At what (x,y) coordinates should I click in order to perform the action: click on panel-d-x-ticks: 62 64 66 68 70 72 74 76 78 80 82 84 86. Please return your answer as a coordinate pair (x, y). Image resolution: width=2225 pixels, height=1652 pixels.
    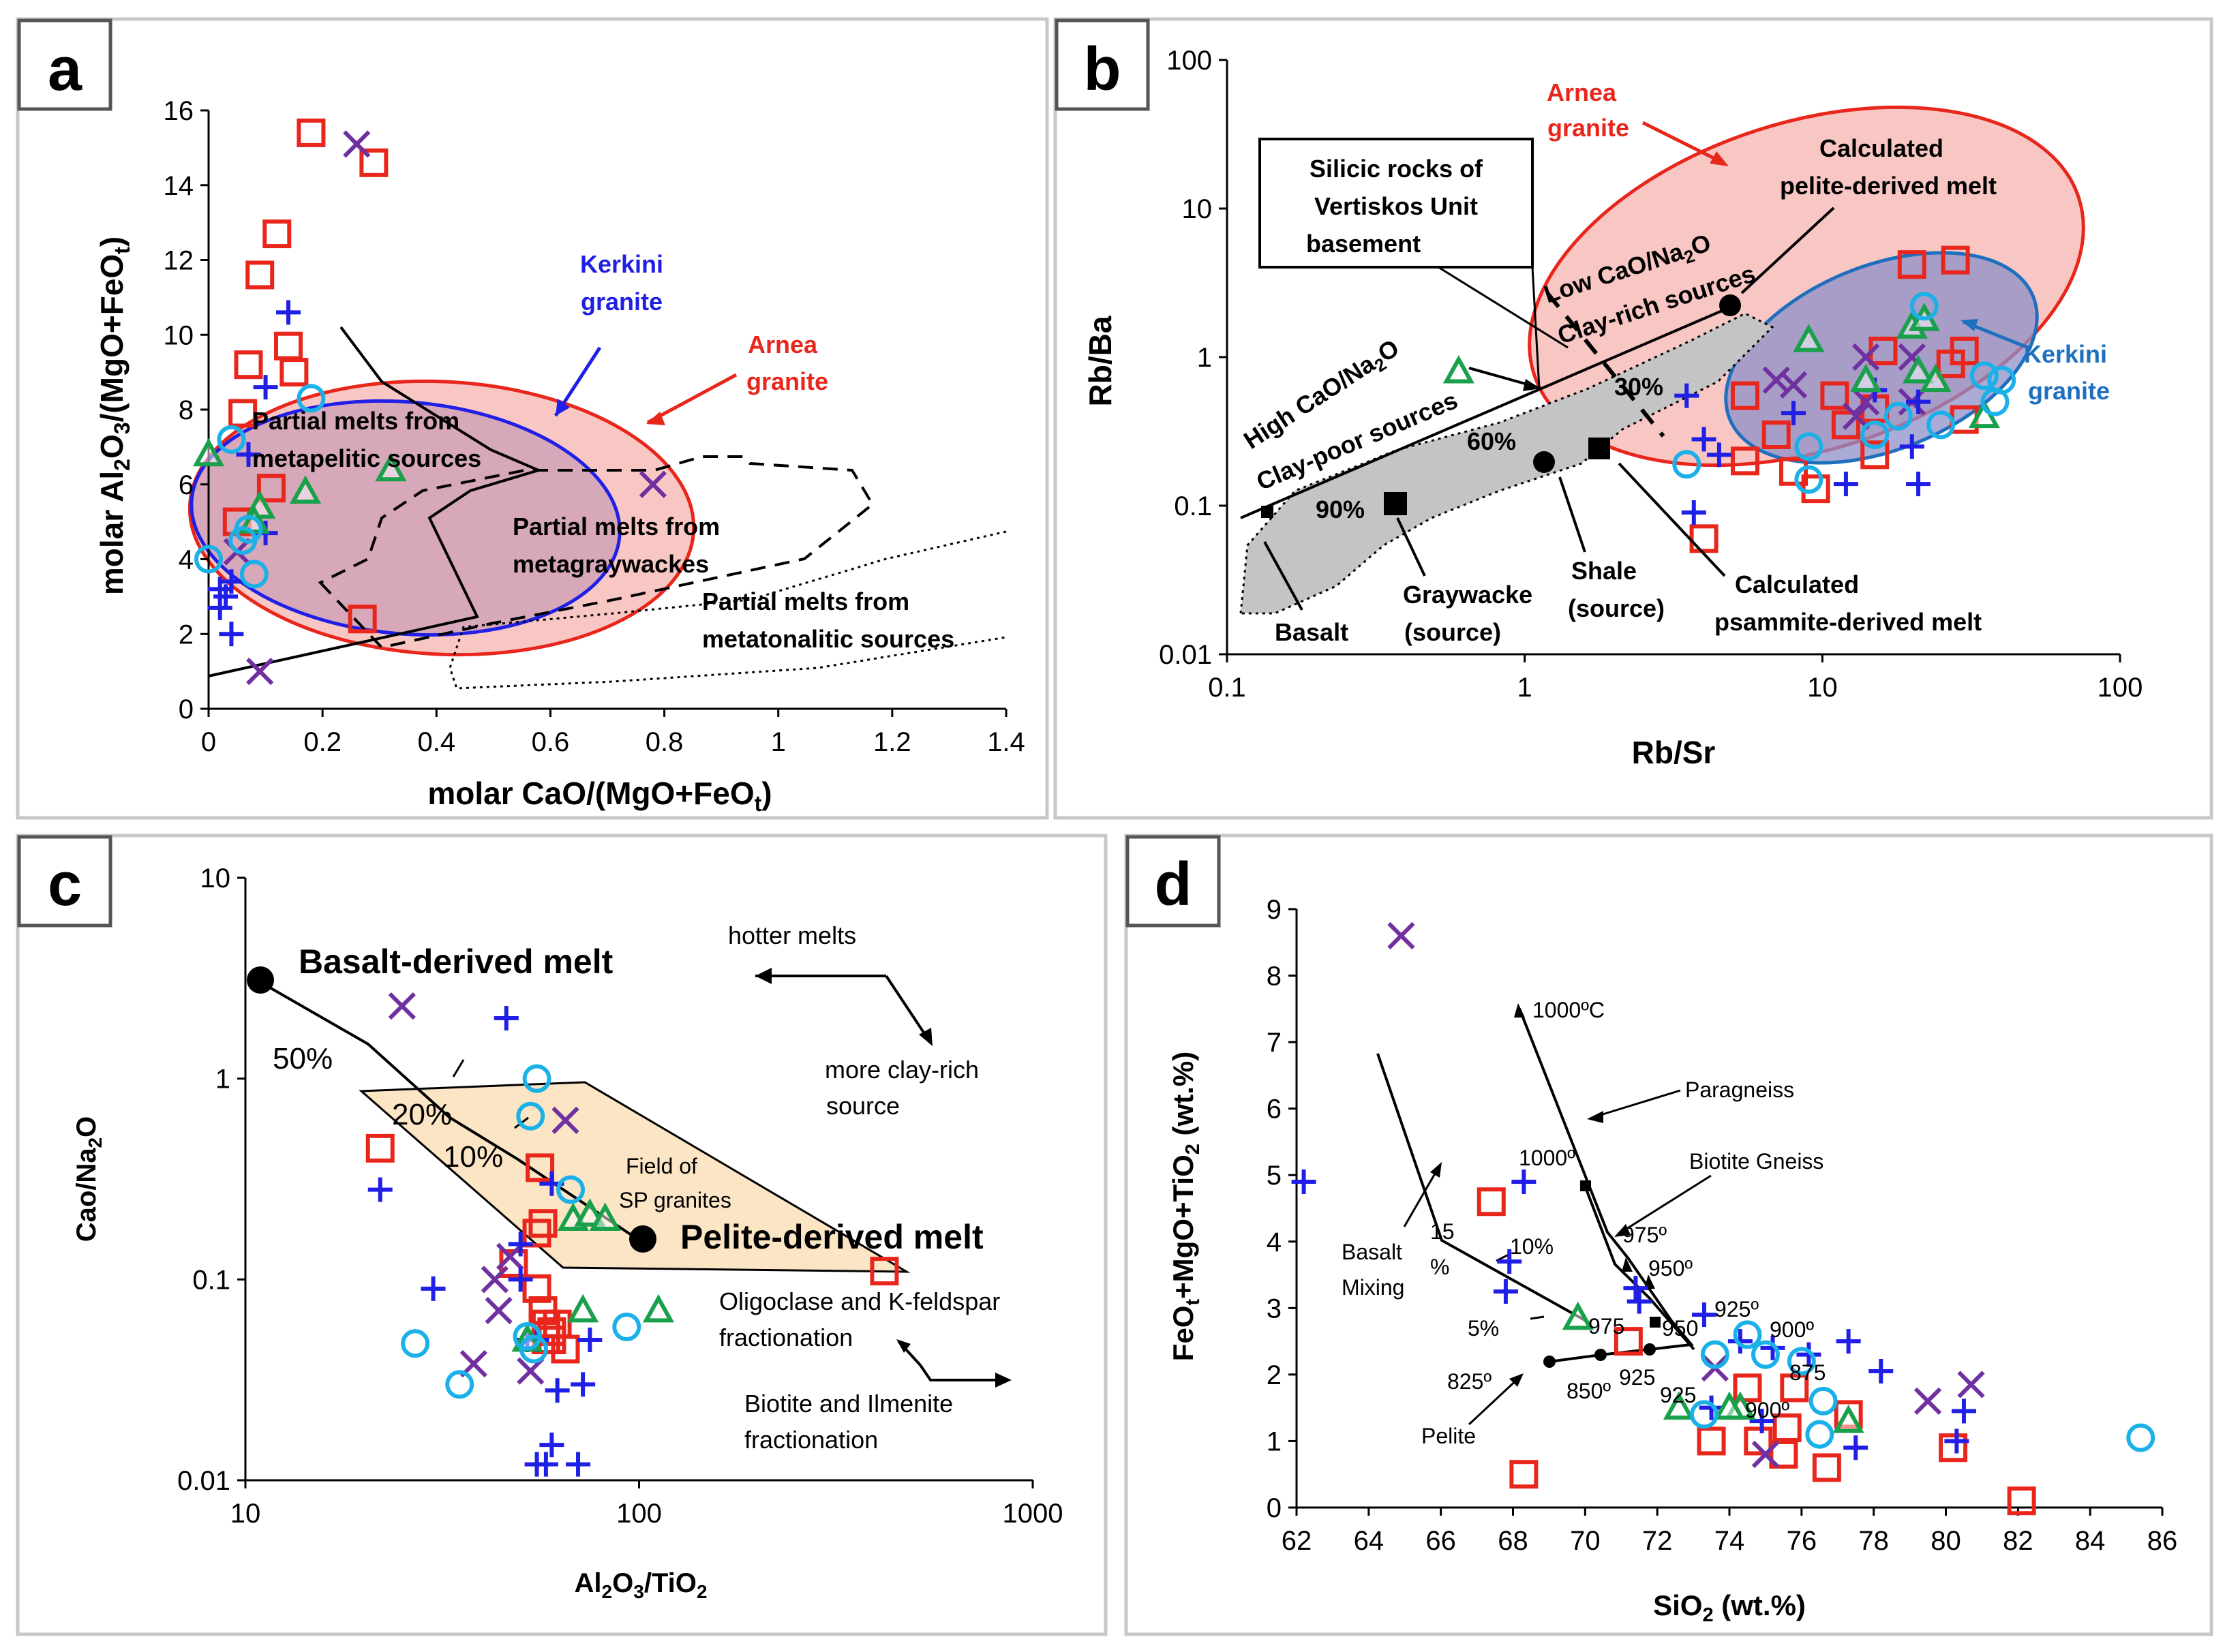
    Looking at the image, I should click on (1729, 1532).